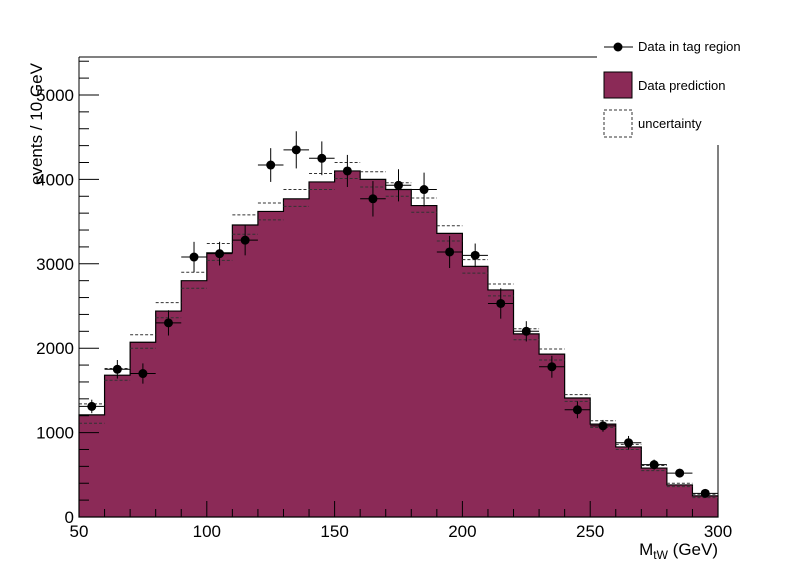 The height and width of the screenshot is (575, 798). Describe the element at coordinates (207, 531) in the screenshot. I see `x-tick-label: 100` at that location.